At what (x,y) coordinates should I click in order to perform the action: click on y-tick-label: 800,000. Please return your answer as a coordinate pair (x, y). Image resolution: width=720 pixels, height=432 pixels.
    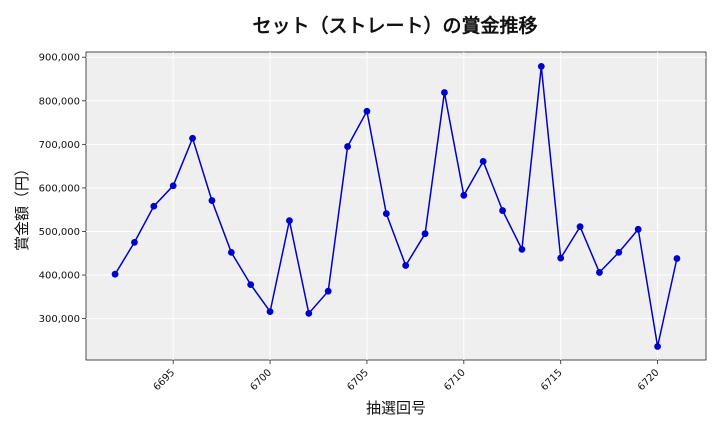
    Looking at the image, I should click on (59, 101).